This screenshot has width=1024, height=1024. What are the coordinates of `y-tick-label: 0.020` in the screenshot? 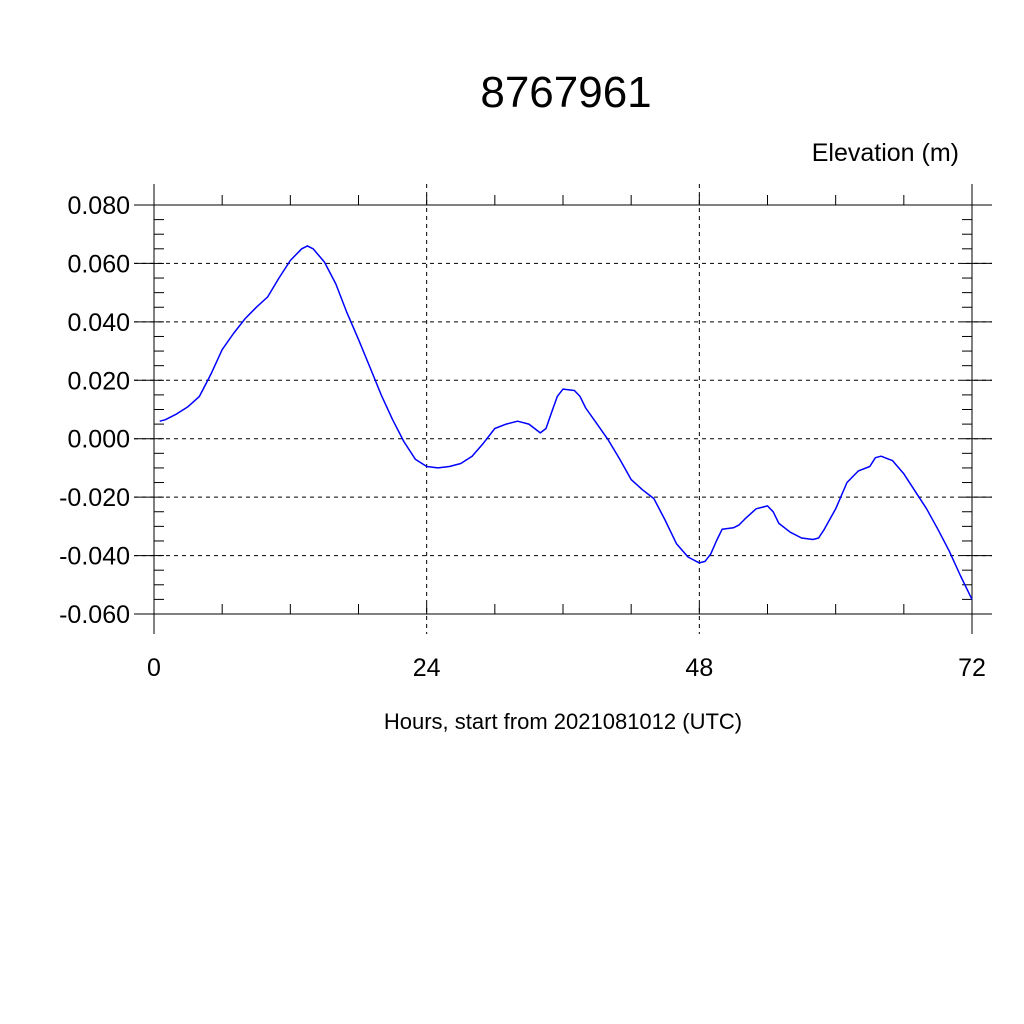 It's located at (98, 381).